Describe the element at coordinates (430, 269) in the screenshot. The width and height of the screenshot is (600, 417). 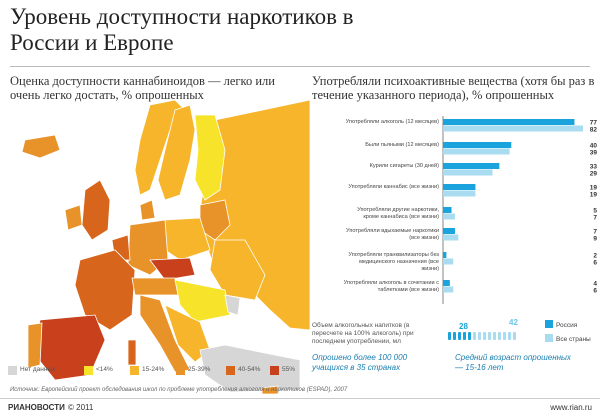
I see `category-label-6: жизни)` at that location.